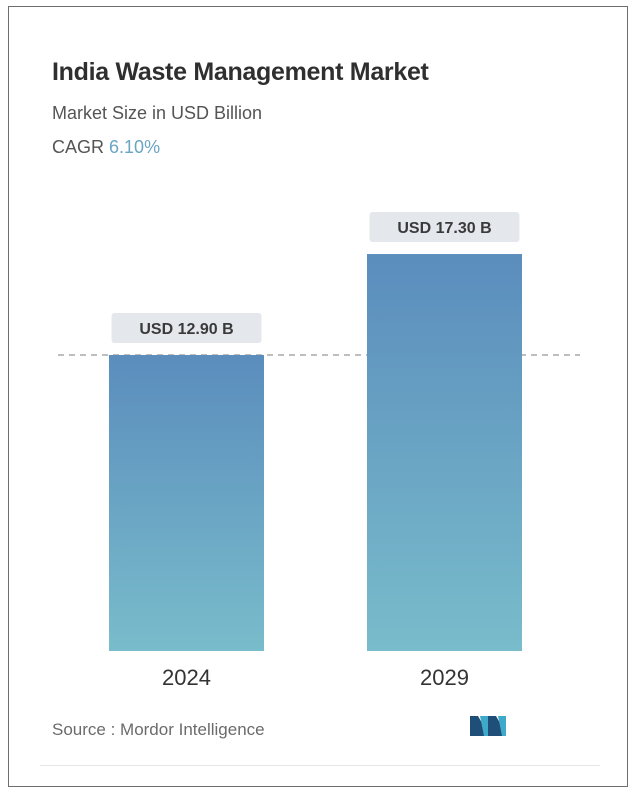 This screenshot has height=793, width=638. I want to click on data-label-2029: USD 17.30 B, so click(444, 228).